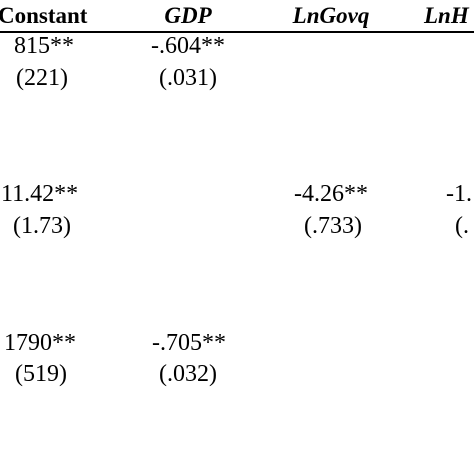 Image resolution: width=474 pixels, height=474 pixels. Describe the element at coordinates (44, 15) in the screenshot. I see `header-constant: Constant` at that location.